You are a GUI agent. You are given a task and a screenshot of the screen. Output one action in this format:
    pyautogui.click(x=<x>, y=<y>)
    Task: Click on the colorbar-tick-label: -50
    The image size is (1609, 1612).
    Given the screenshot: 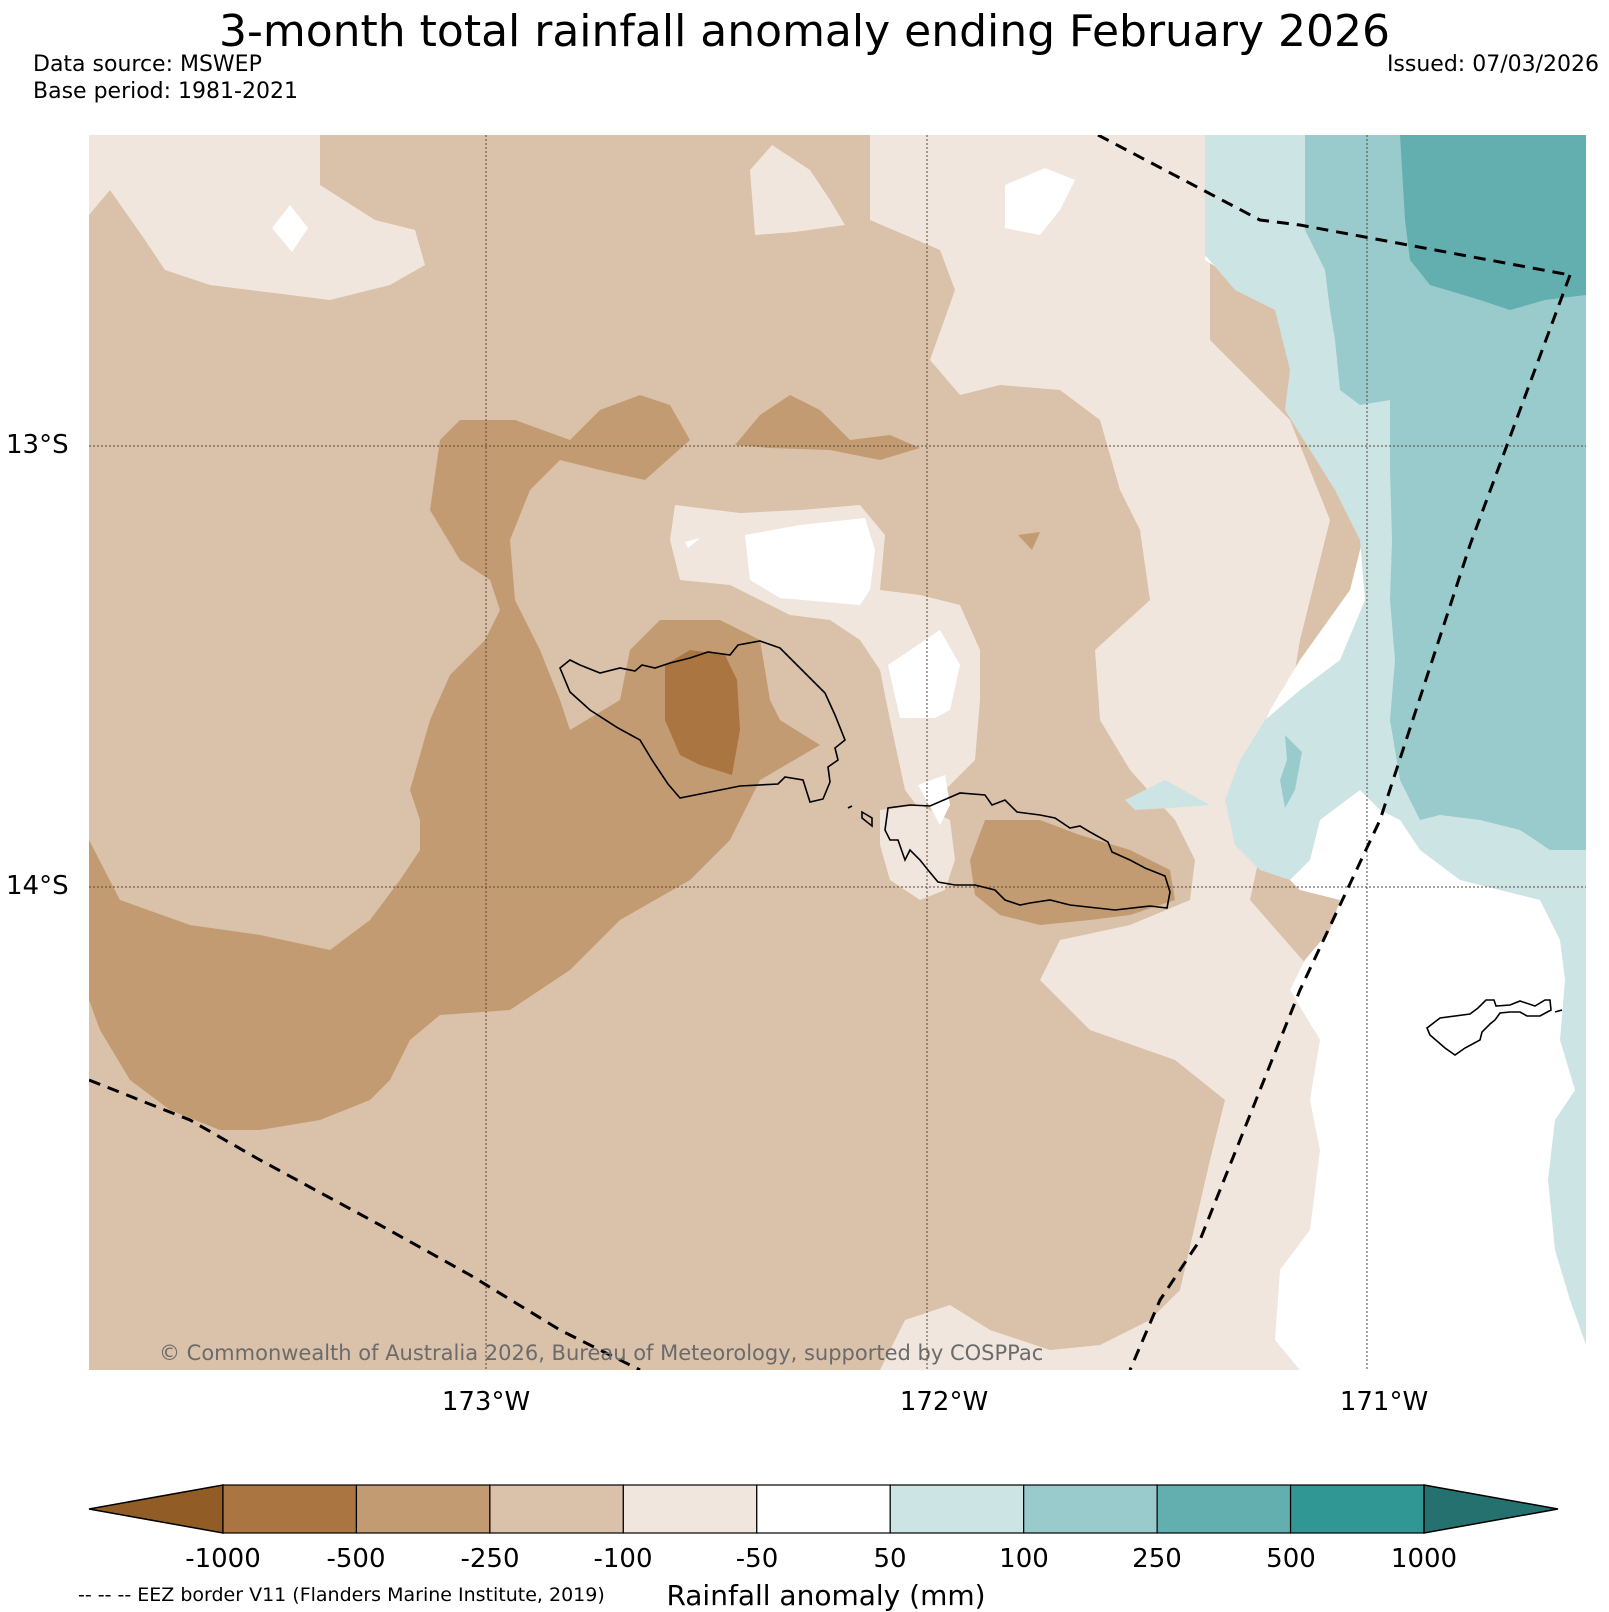 What is the action you would take?
    pyautogui.click(x=757, y=1559)
    